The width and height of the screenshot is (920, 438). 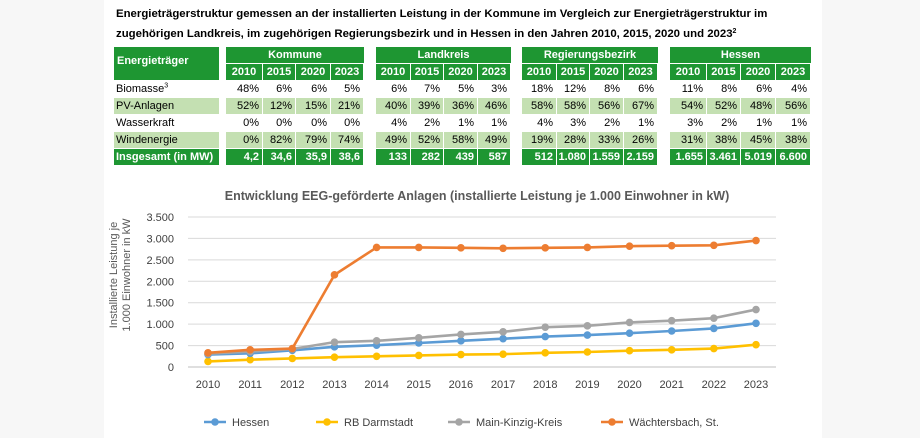 I want to click on table-cell: 82%, so click(x=279, y=140).